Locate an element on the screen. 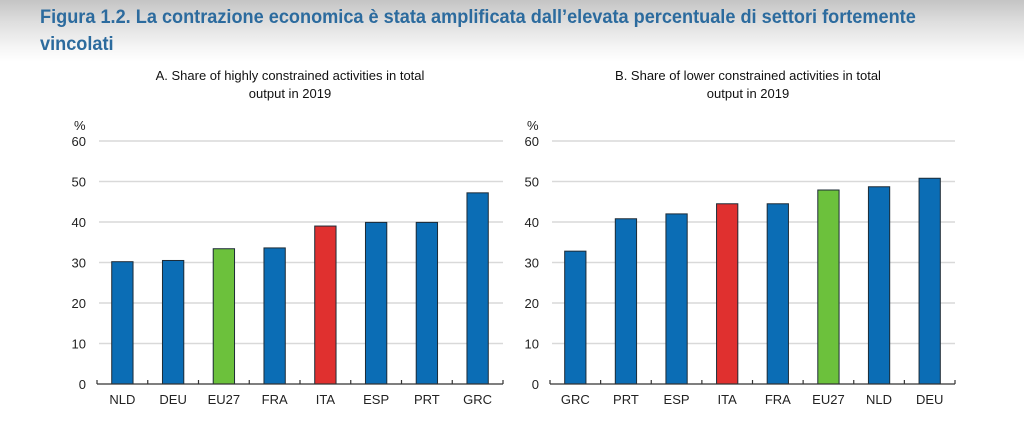  panel-a-x-tick-label: GRC is located at coordinates (477, 399).